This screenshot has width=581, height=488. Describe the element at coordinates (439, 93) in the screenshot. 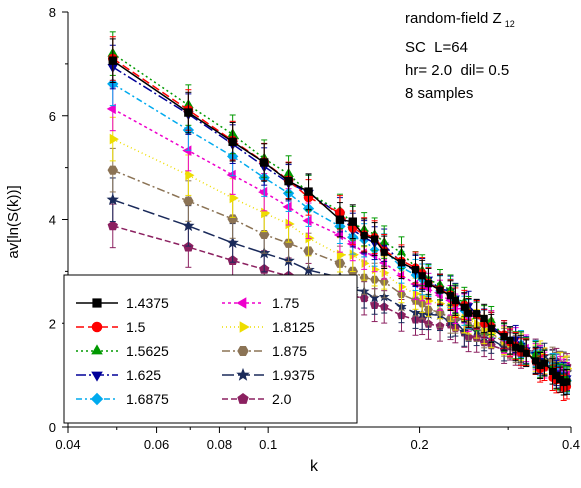

I see `annotation-line4: 8 samples` at that location.